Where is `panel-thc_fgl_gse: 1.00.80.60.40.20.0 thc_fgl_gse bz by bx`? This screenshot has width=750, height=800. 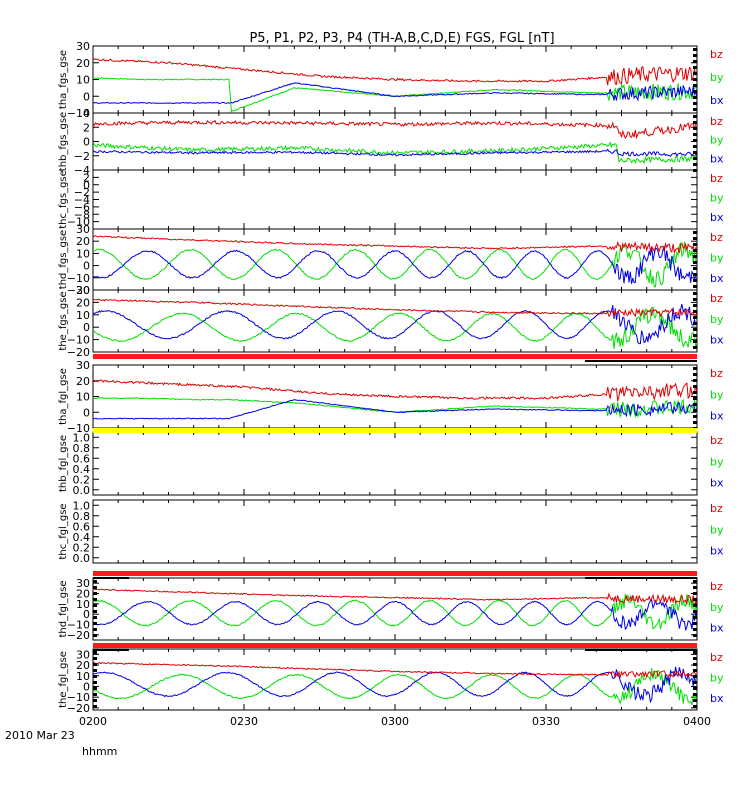
panel-thc_fgl_gse: 1.00.80.60.40.20.0 thc_fgl_gse bz by bx is located at coordinates (391, 532).